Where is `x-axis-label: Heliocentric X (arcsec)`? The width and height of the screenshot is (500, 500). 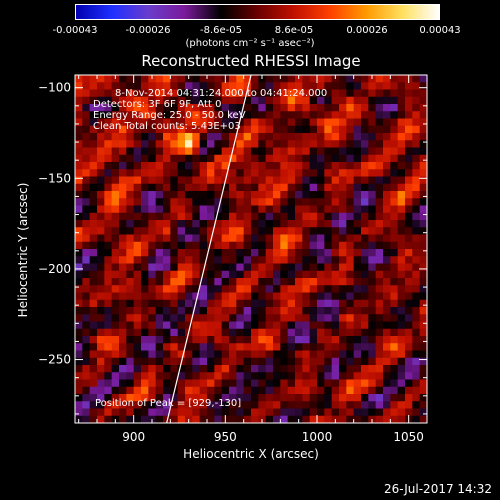
x-axis-label: Heliocentric X (arcsec) is located at coordinates (251, 454).